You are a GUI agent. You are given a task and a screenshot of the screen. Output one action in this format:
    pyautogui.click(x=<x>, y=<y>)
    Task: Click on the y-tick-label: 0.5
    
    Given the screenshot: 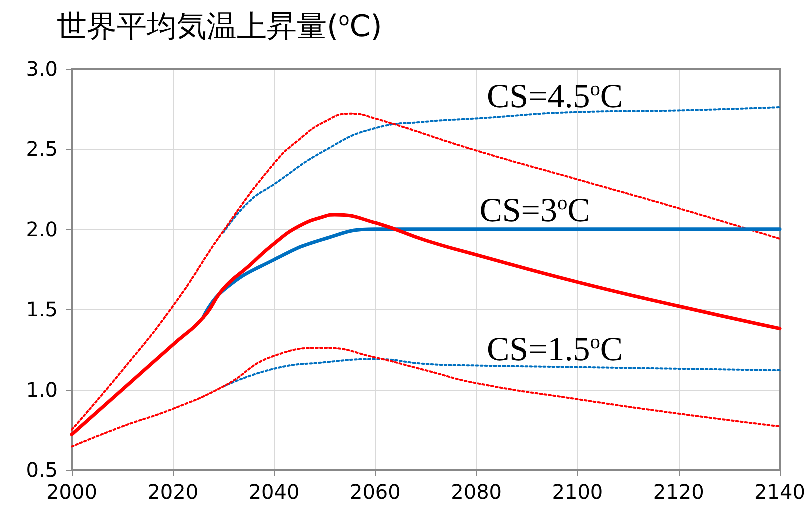 What is the action you would take?
    pyautogui.click(x=42, y=470)
    